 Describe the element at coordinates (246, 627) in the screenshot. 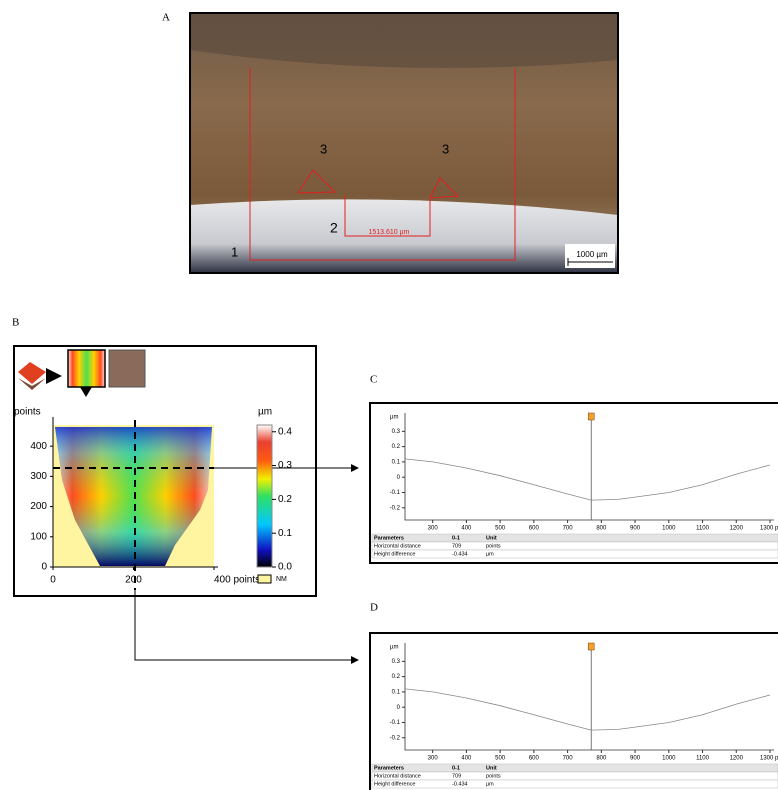

I see `connector-arrow` at that location.